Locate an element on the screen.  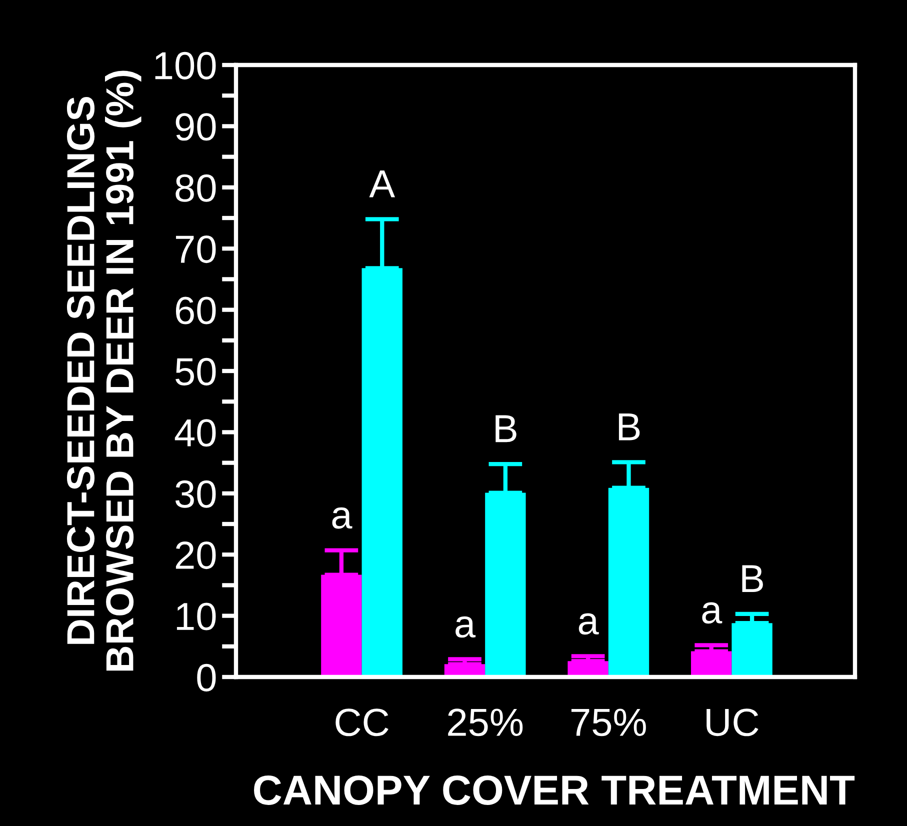
x-tick-label: CC is located at coordinates (362, 722).